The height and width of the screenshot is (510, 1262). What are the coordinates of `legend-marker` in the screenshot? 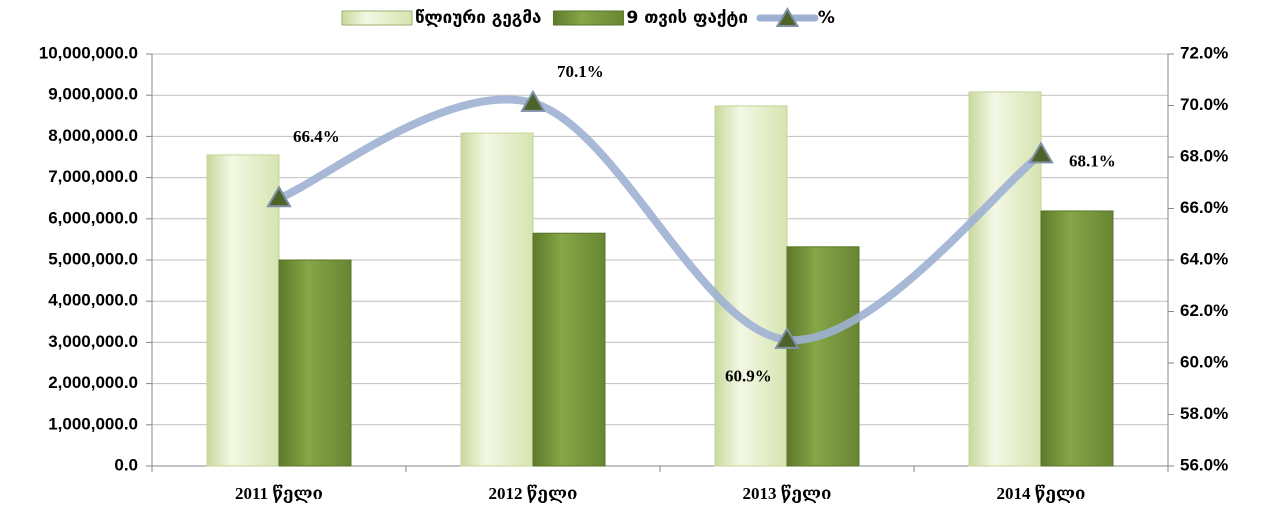 It's located at (787, 17).